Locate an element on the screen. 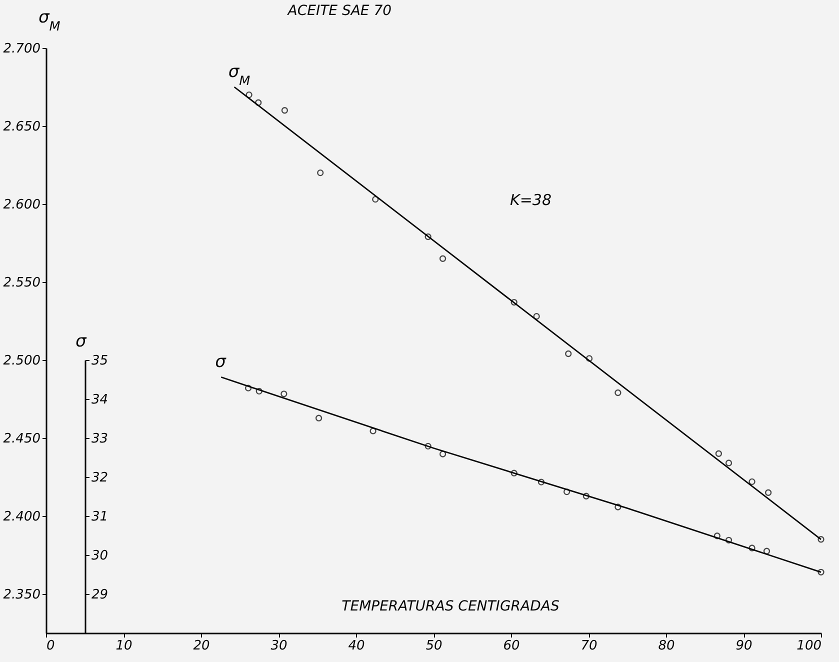 This screenshot has height=662, width=839. y2-tick-label: 32 is located at coordinates (100, 478).